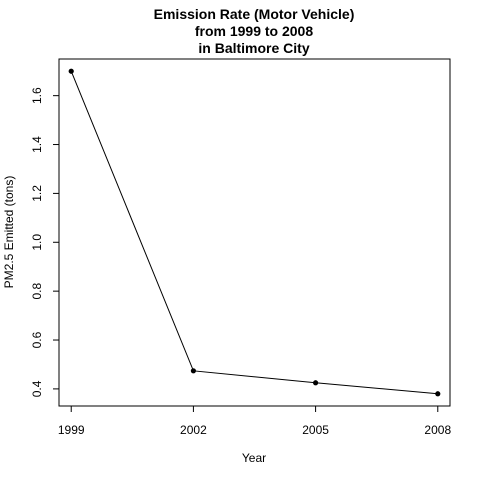 The width and height of the screenshot is (480, 480). I want to click on y-tick-label: 1.0, so click(37, 242).